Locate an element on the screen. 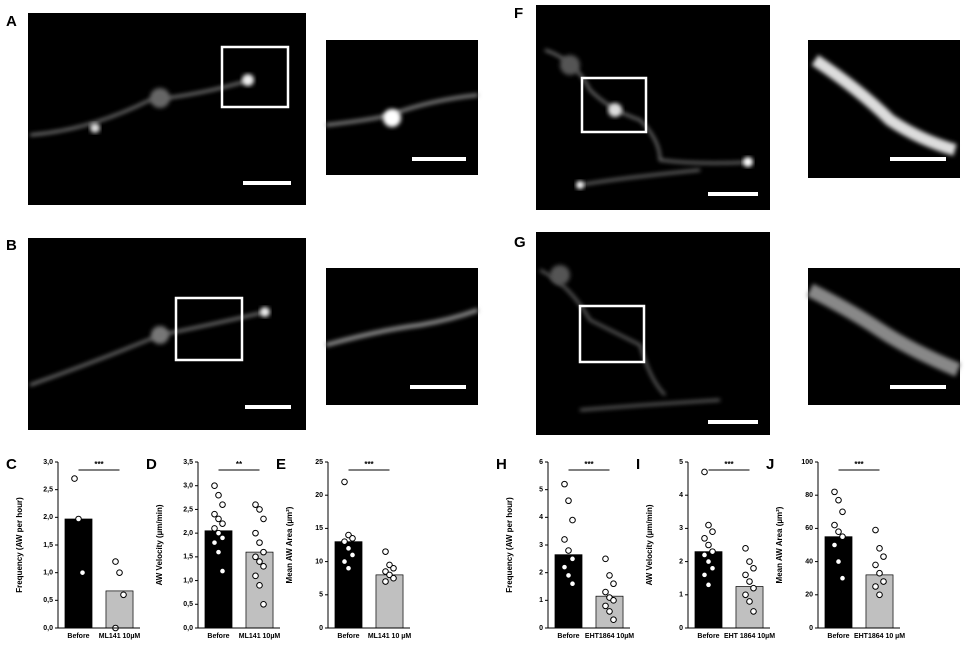 The width and height of the screenshot is (966, 645). y-tick-label: 6 is located at coordinates (541, 462).